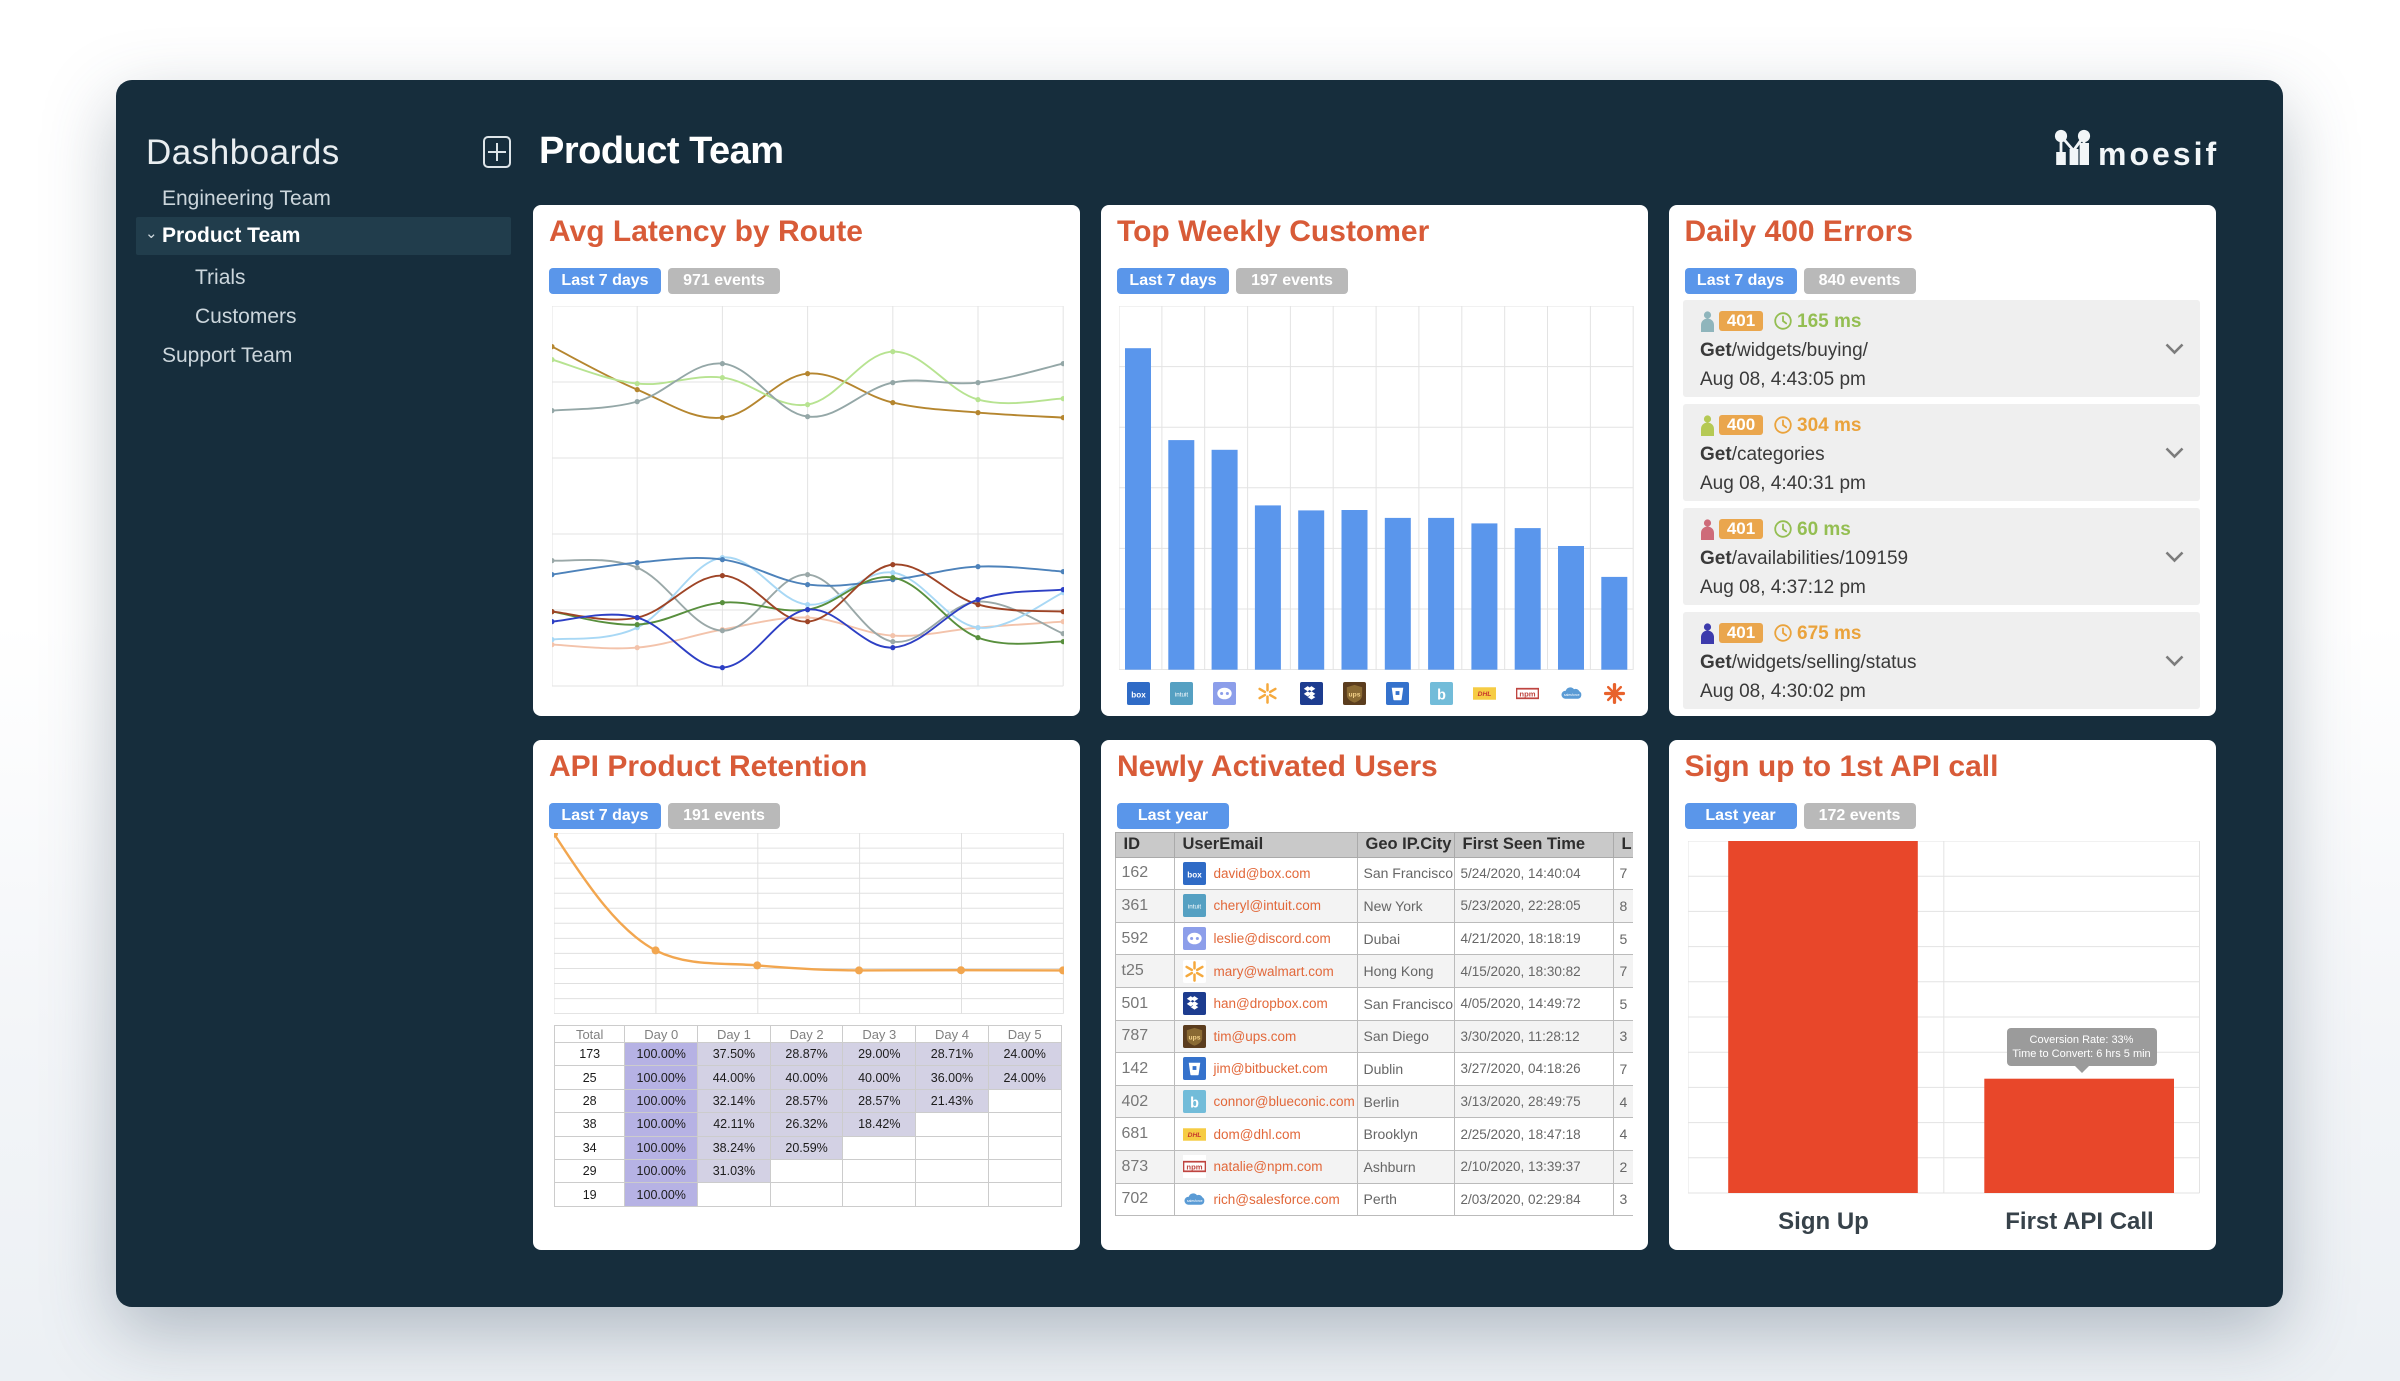 This screenshot has width=2400, height=1381. I want to click on svg-text: moesif, so click(2158, 153).